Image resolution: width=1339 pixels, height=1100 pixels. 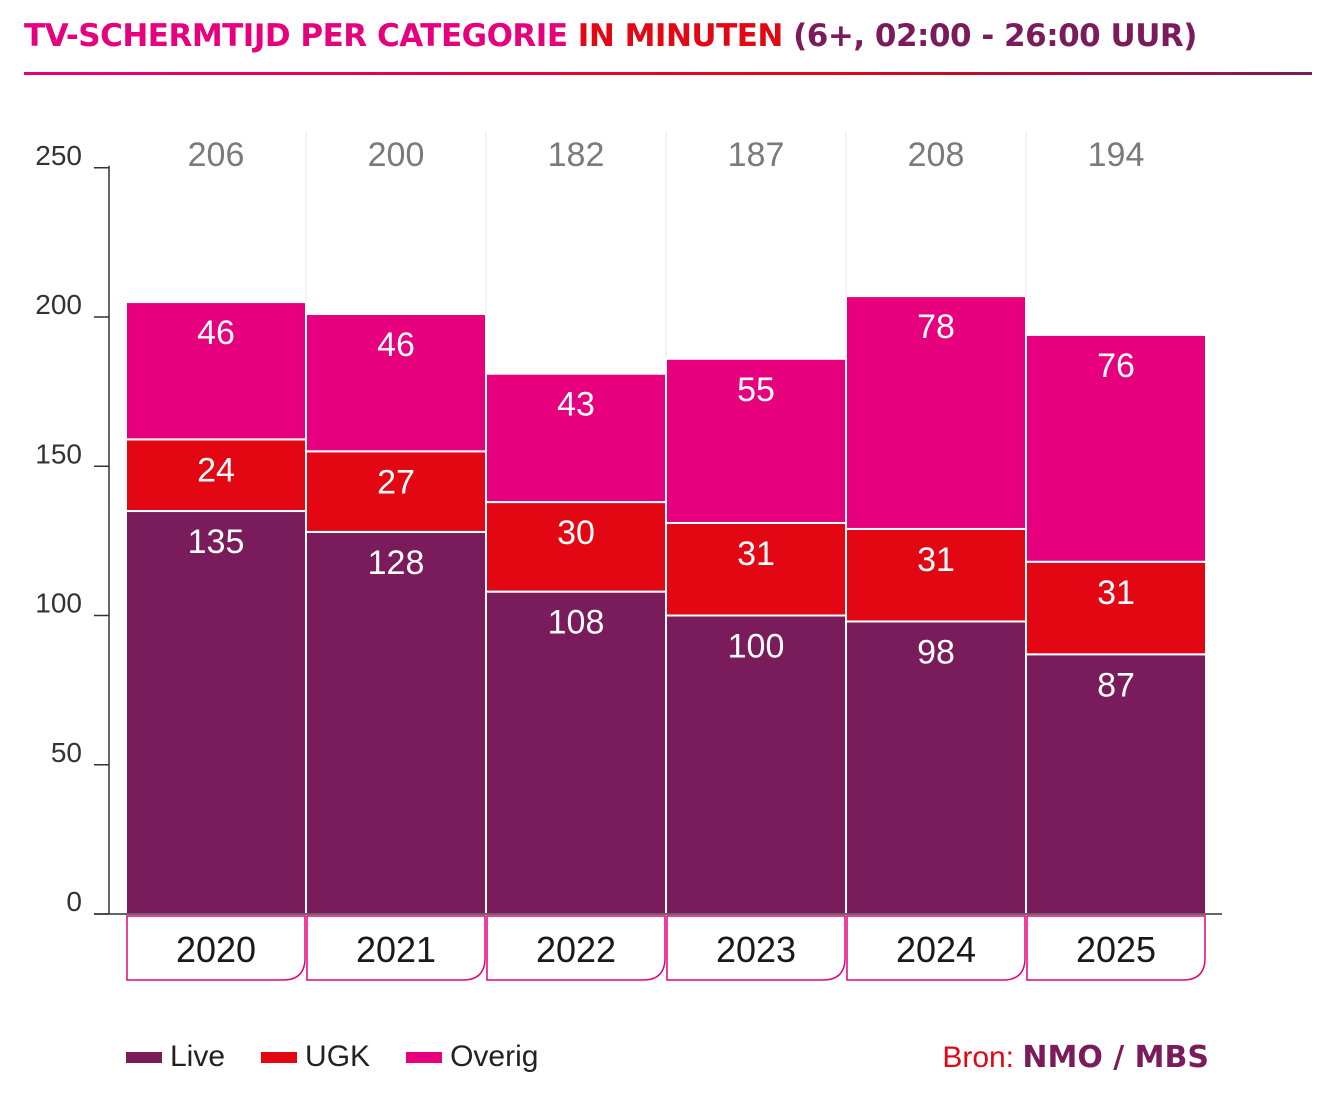 What do you see at coordinates (685, 36) in the screenshot?
I see `title-part-2: IN MINUTEN` at bounding box center [685, 36].